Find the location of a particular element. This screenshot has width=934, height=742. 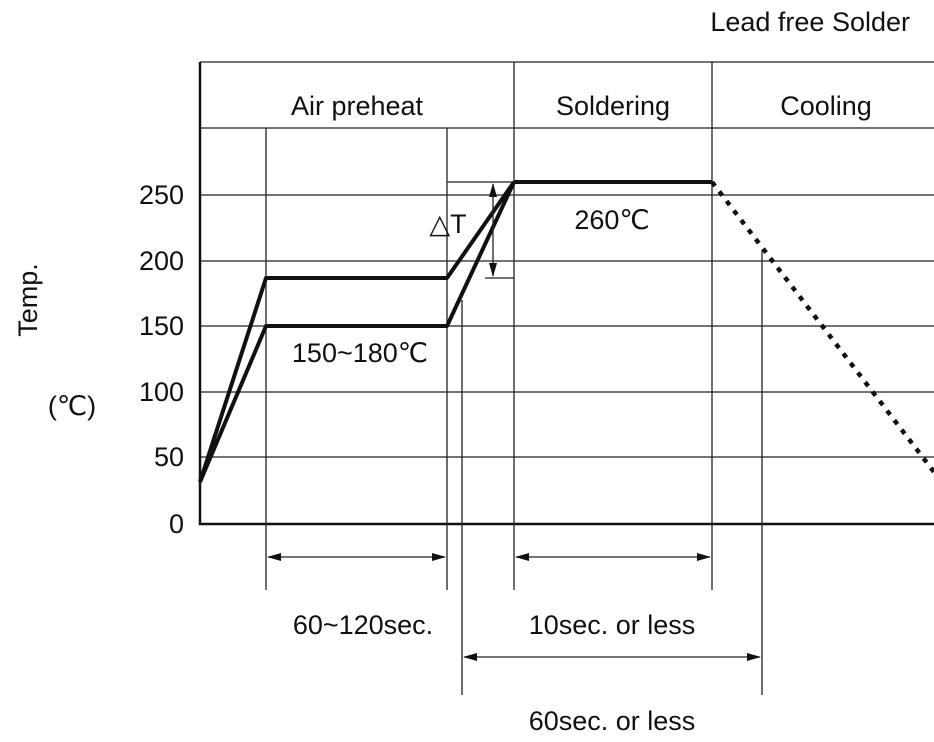

title: Lead free Solder is located at coordinates (810, 22).